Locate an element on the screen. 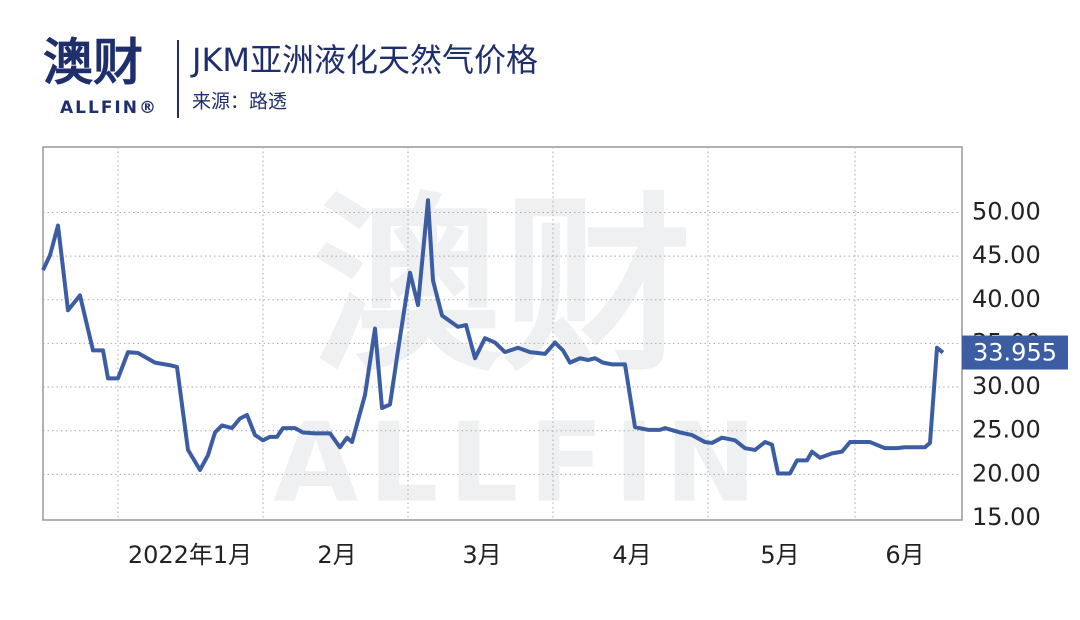 Image resolution: width=1080 pixels, height=620 pixels. watermark: 澳财 is located at coordinates (502, 286).